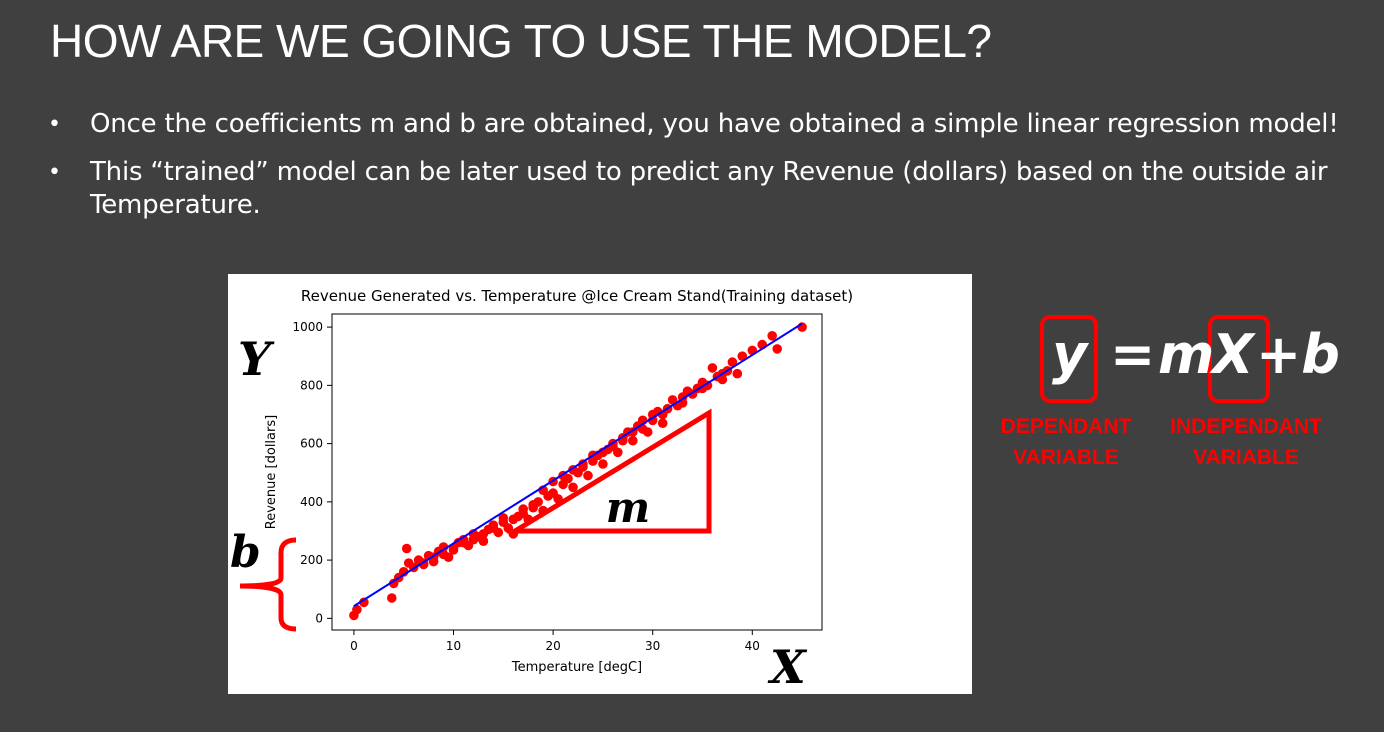 The height and width of the screenshot is (732, 1384). I want to click on slope-label: m, so click(628, 507).